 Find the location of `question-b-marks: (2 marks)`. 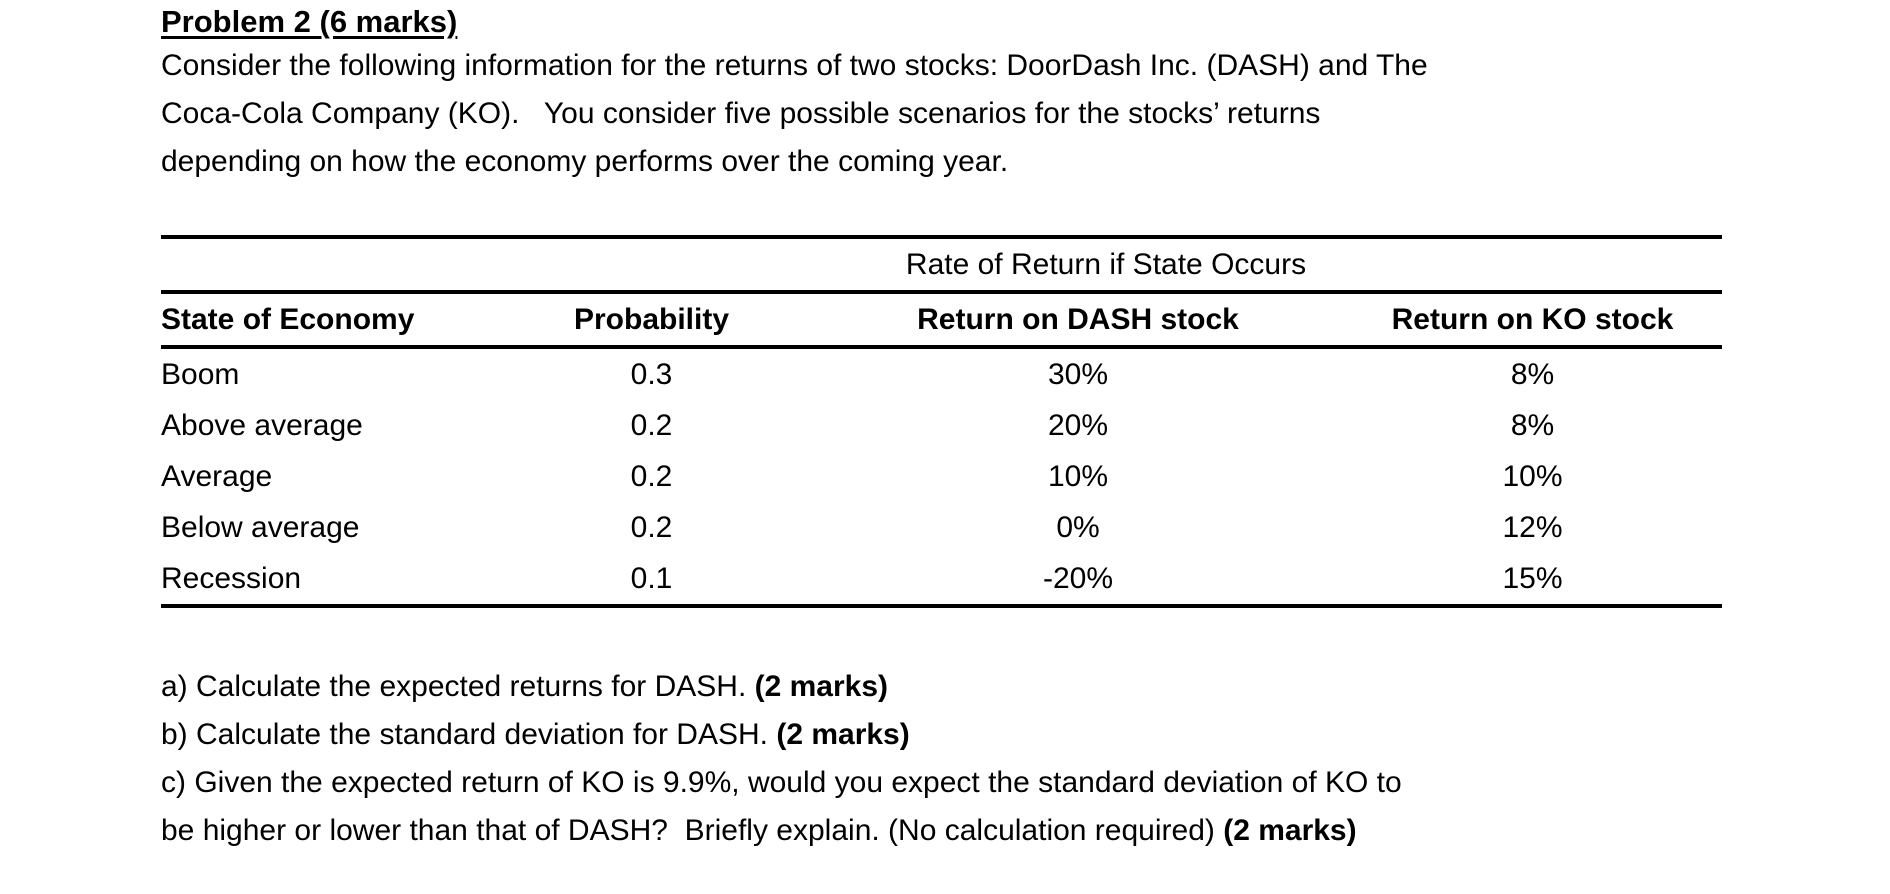

question-b-marks: (2 marks) is located at coordinates (843, 734).